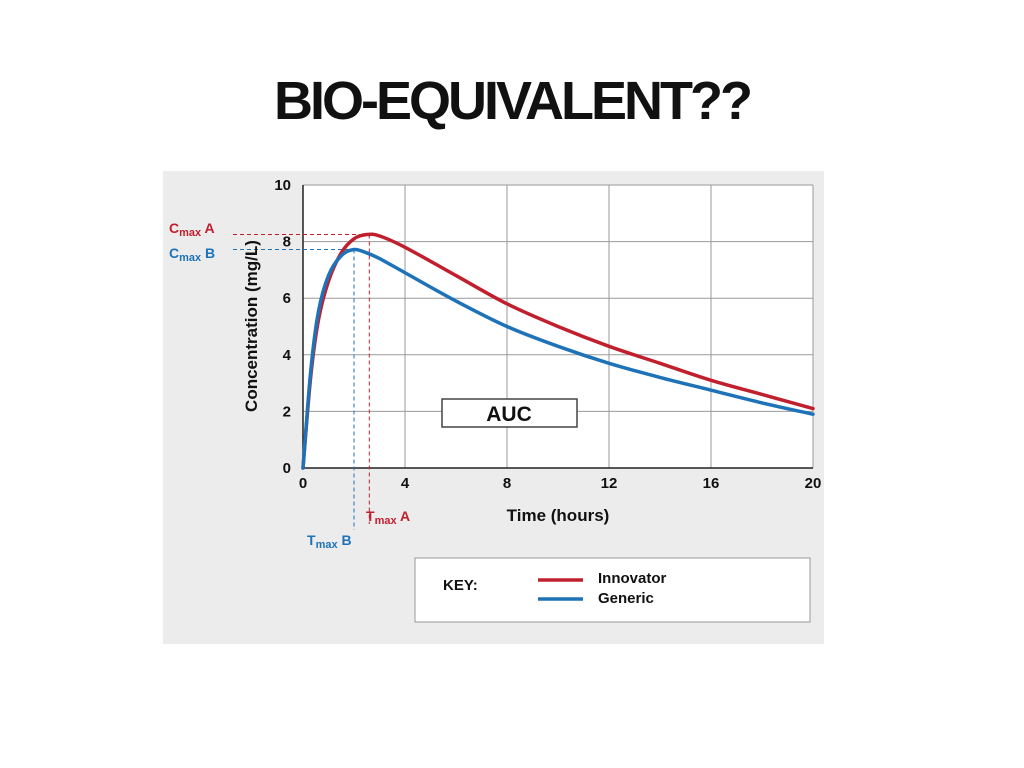  I want to click on guide-lines, so click(301, 382).